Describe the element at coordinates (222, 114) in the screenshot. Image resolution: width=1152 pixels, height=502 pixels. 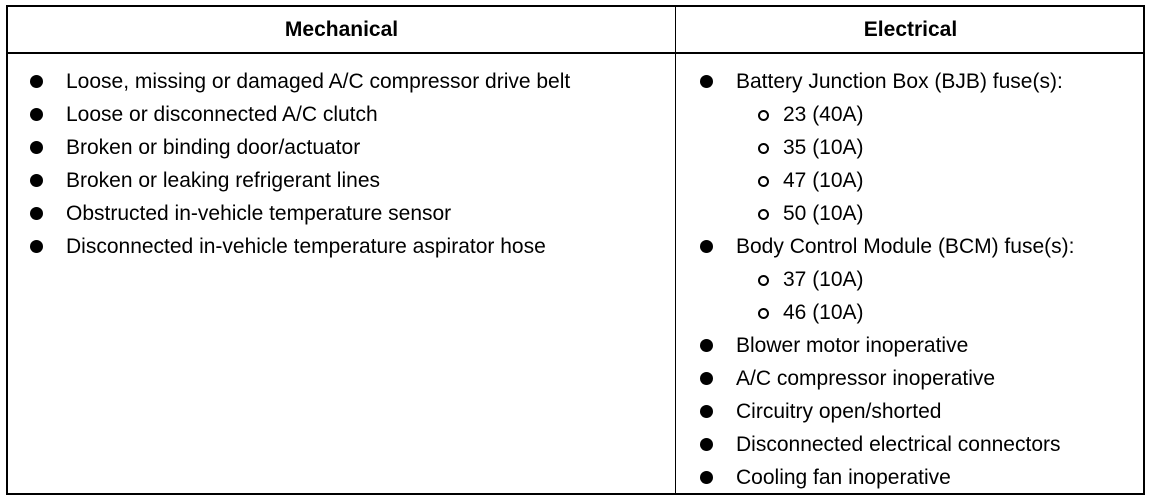
I see `list-item-text: Loose or disconnected A/C clutch` at that location.